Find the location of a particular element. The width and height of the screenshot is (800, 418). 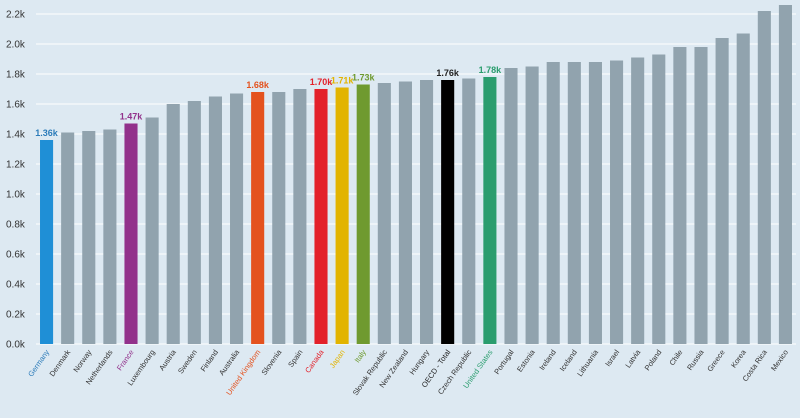

data-label: 1.70k is located at coordinates (322, 82).